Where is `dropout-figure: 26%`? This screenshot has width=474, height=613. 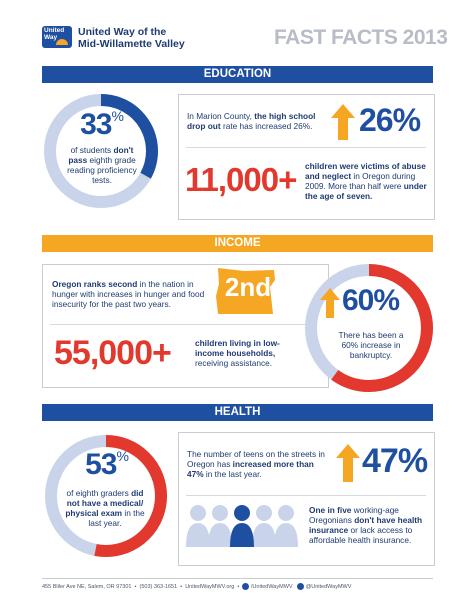
dropout-figure: 26% is located at coordinates (390, 120).